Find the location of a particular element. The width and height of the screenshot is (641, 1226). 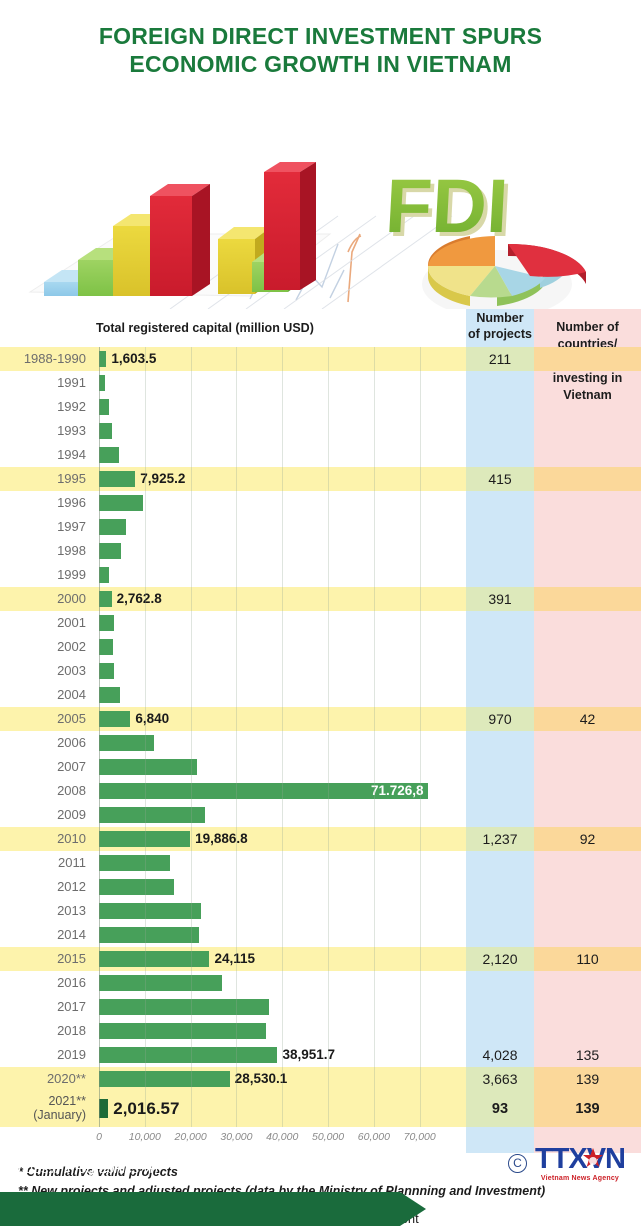

table-row: 2017 is located at coordinates (320, 1007).